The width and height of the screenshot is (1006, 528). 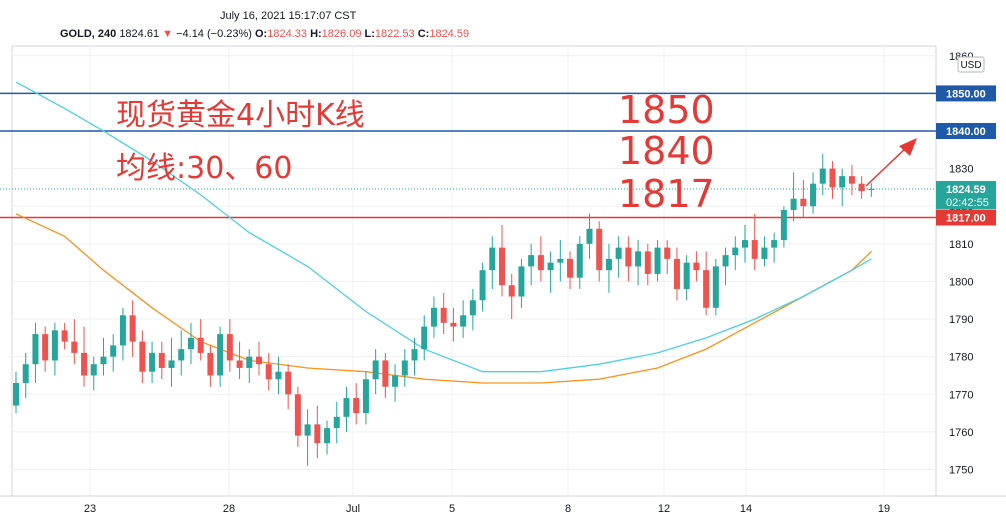 I want to click on price-tag-text: 1840.00, so click(x=966, y=132).